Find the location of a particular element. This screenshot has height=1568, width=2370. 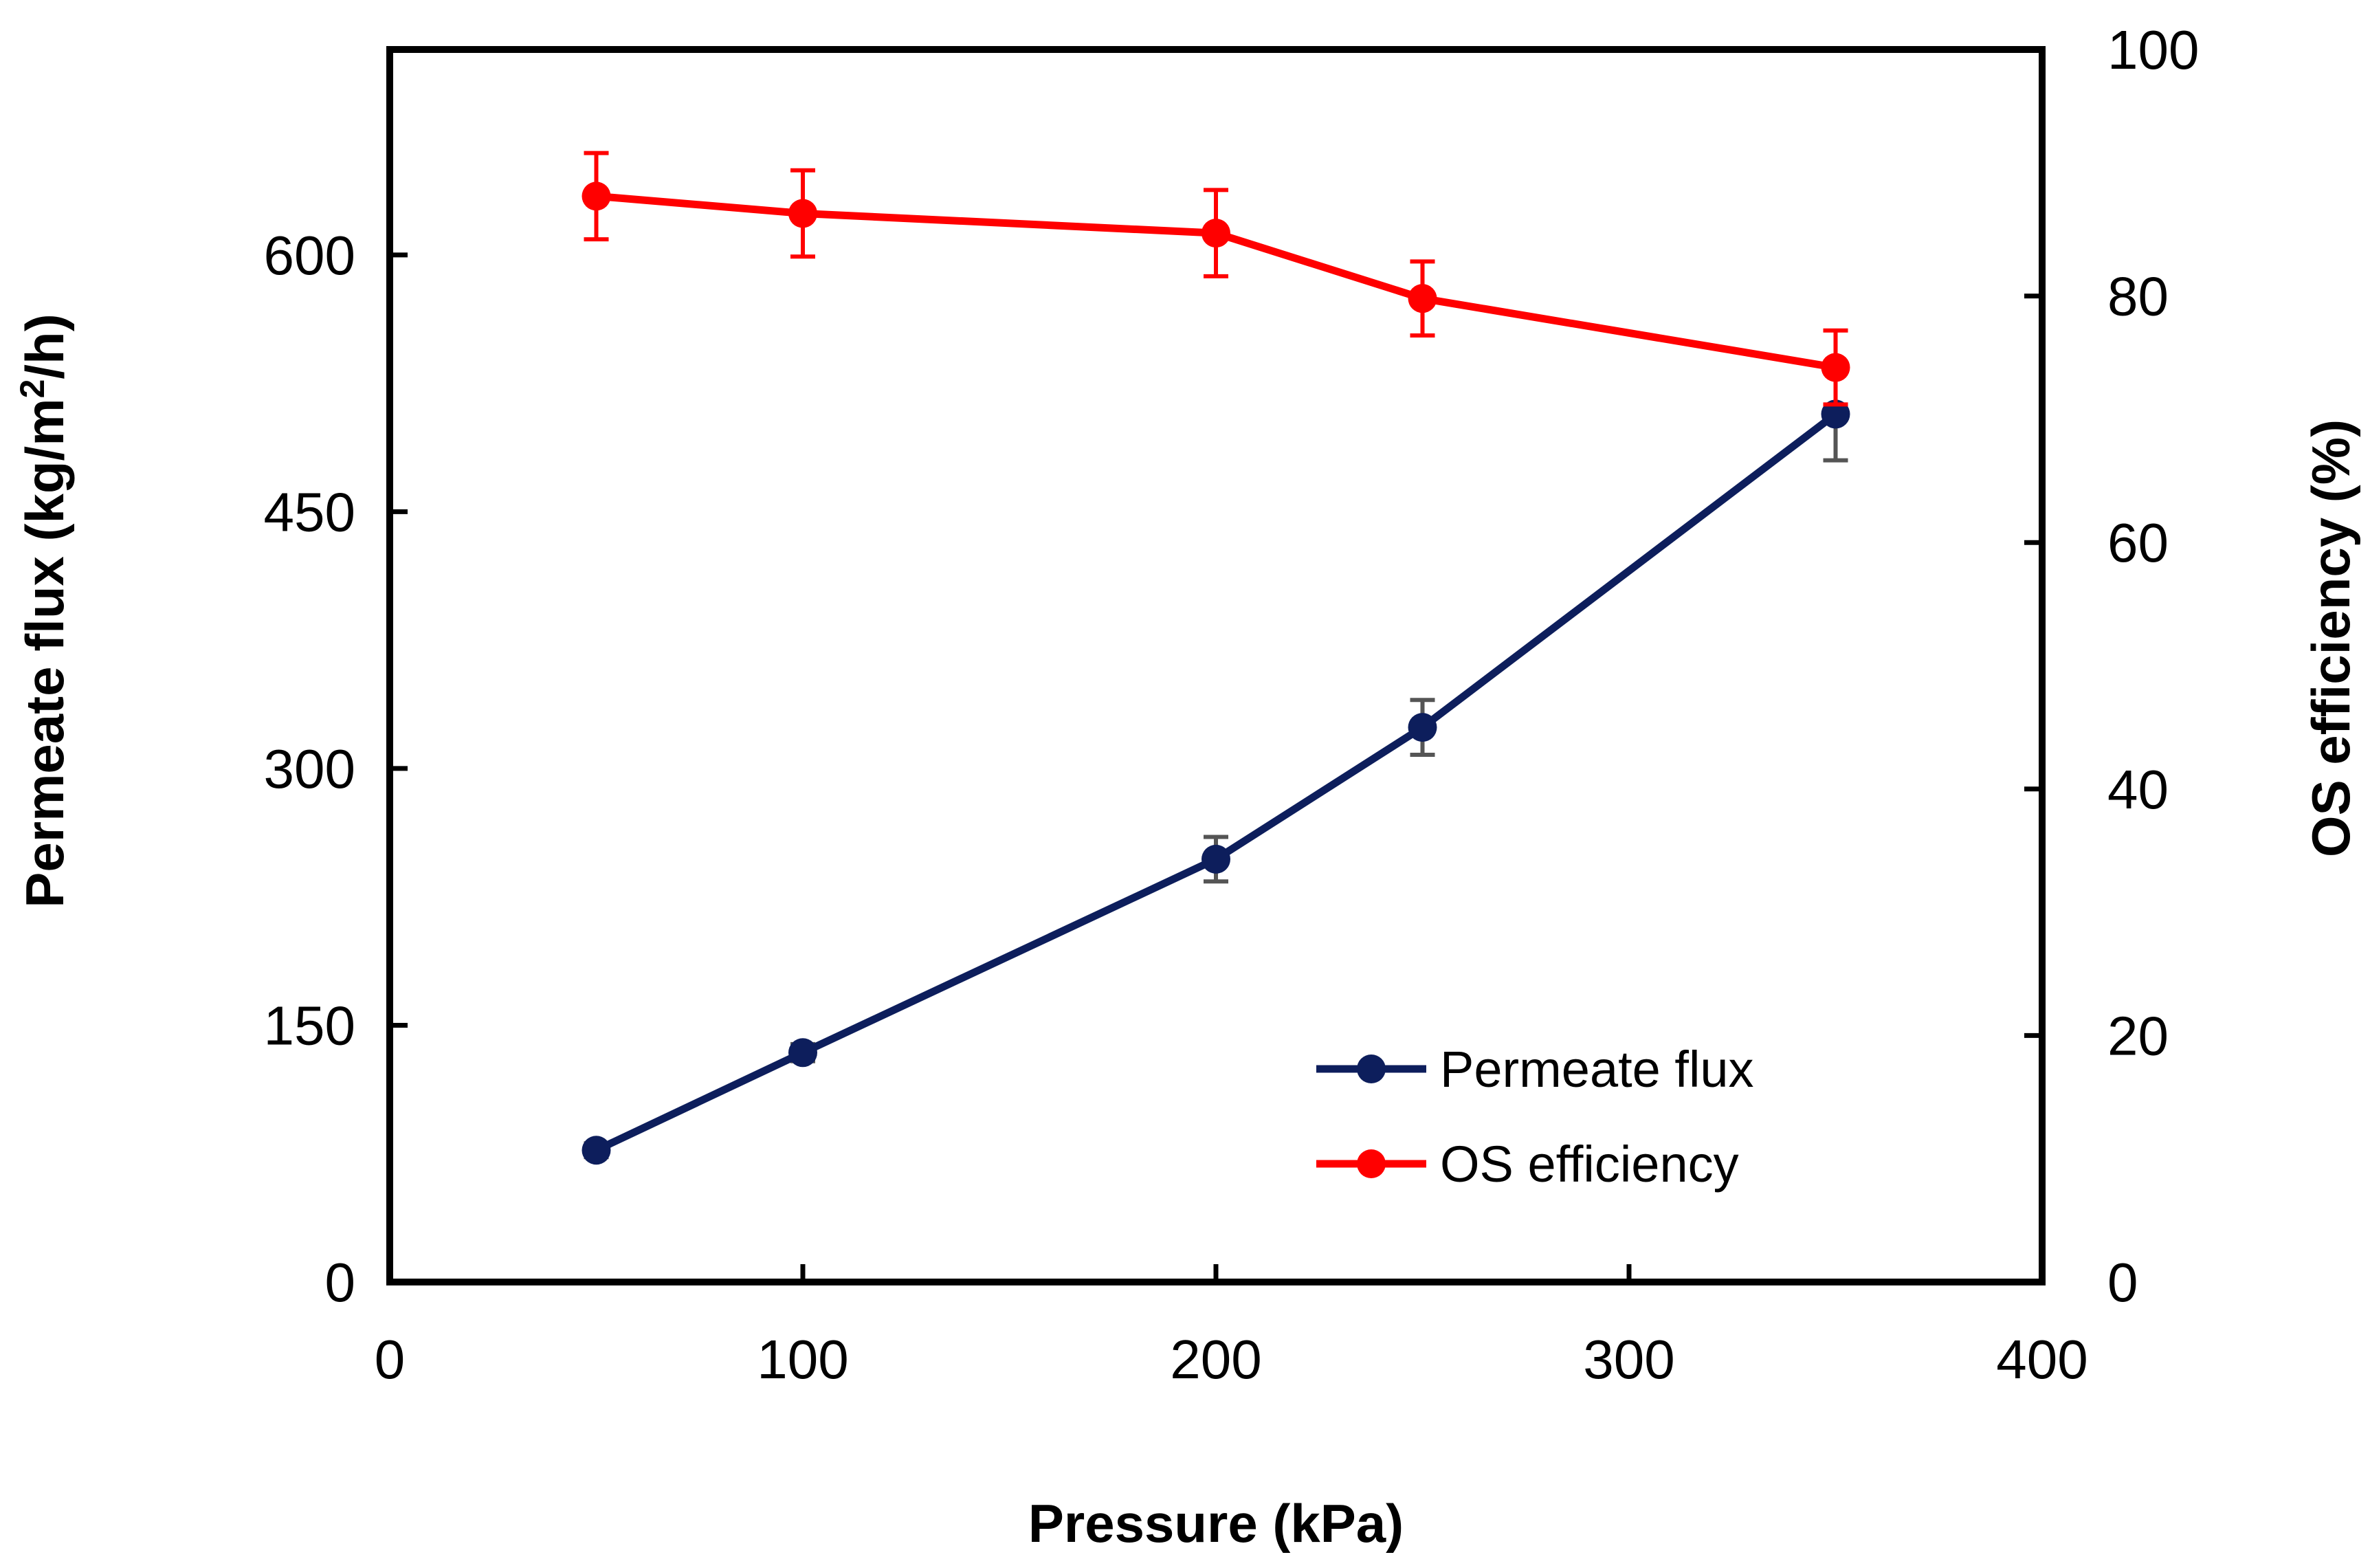

x-tick-label: 100 is located at coordinates (802, 1360).